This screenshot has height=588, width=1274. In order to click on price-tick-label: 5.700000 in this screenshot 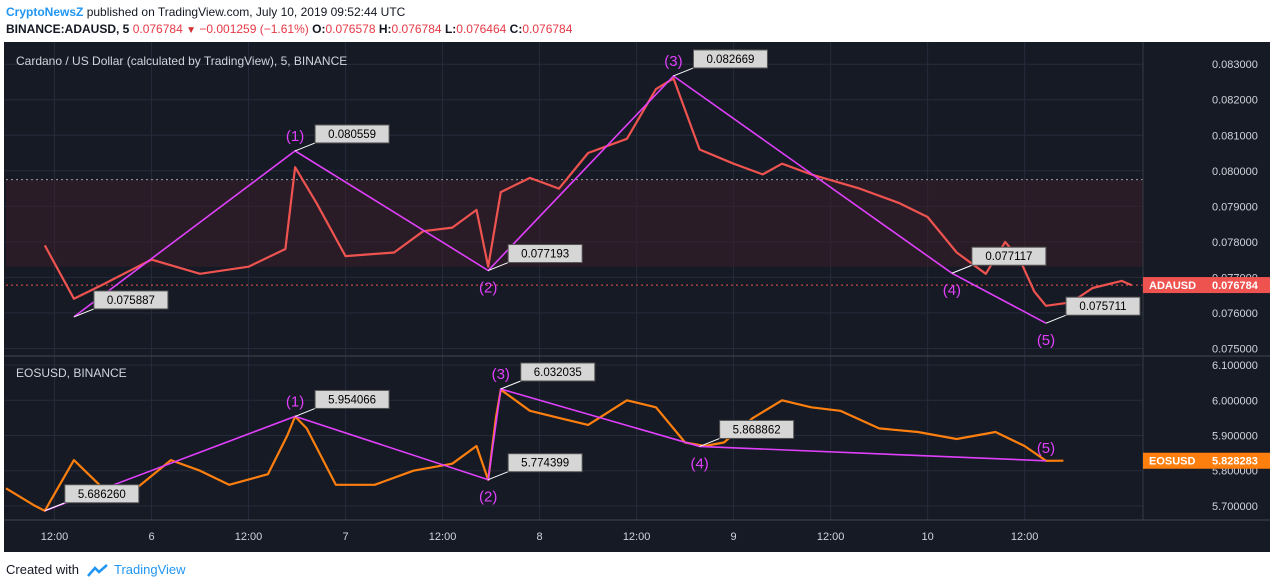, I will do `click(1235, 507)`.